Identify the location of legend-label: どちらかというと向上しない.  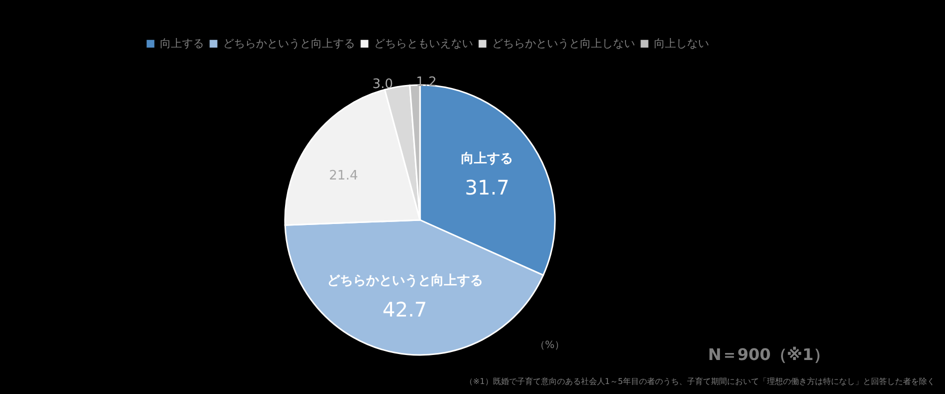
(563, 43).